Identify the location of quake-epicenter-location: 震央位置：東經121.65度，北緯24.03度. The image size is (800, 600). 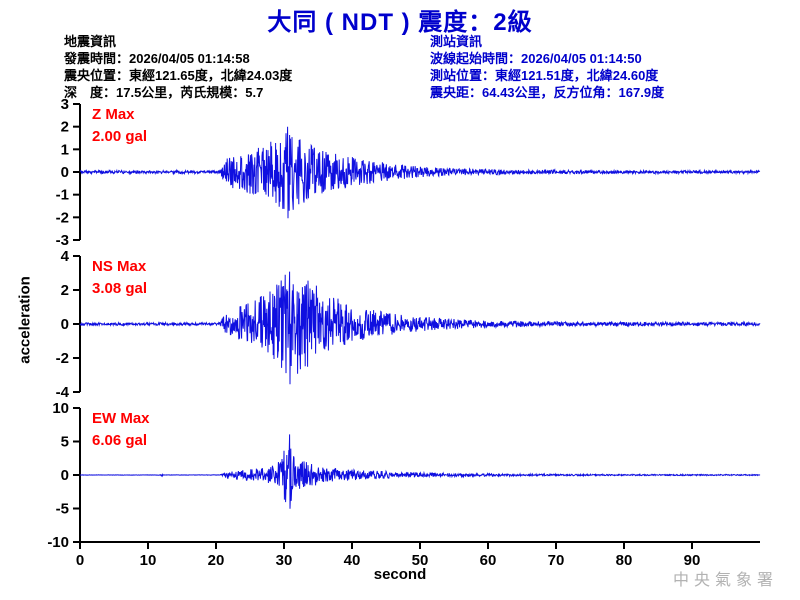
(178, 75).